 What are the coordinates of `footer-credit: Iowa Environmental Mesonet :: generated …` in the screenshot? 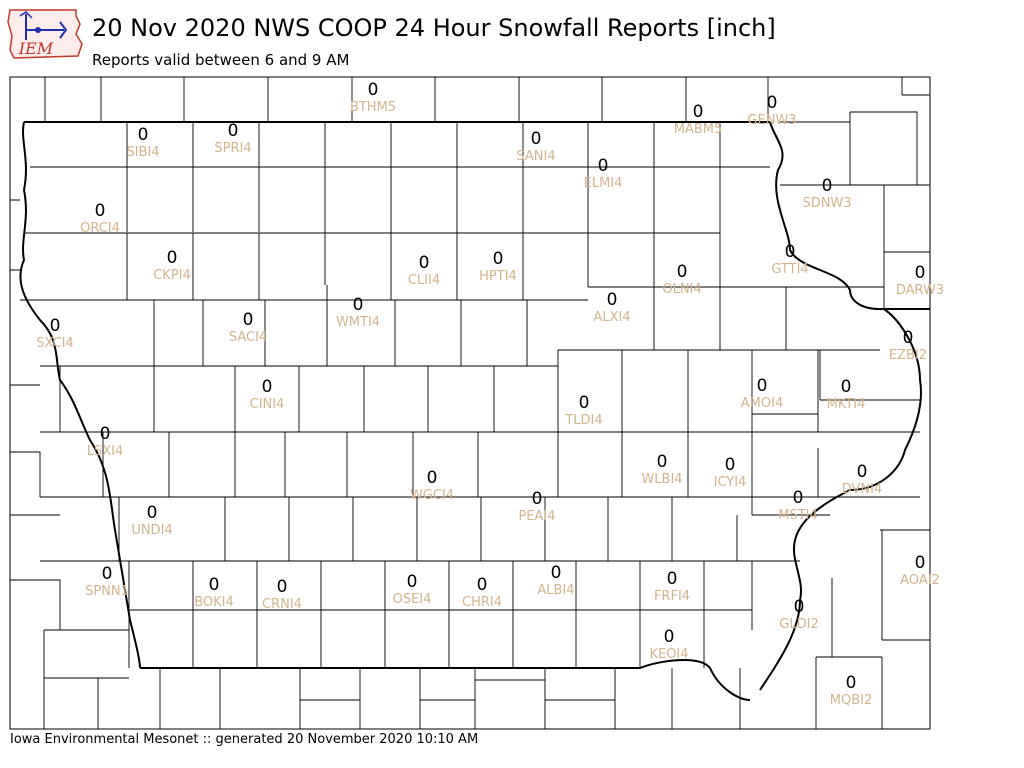 It's located at (244, 739).